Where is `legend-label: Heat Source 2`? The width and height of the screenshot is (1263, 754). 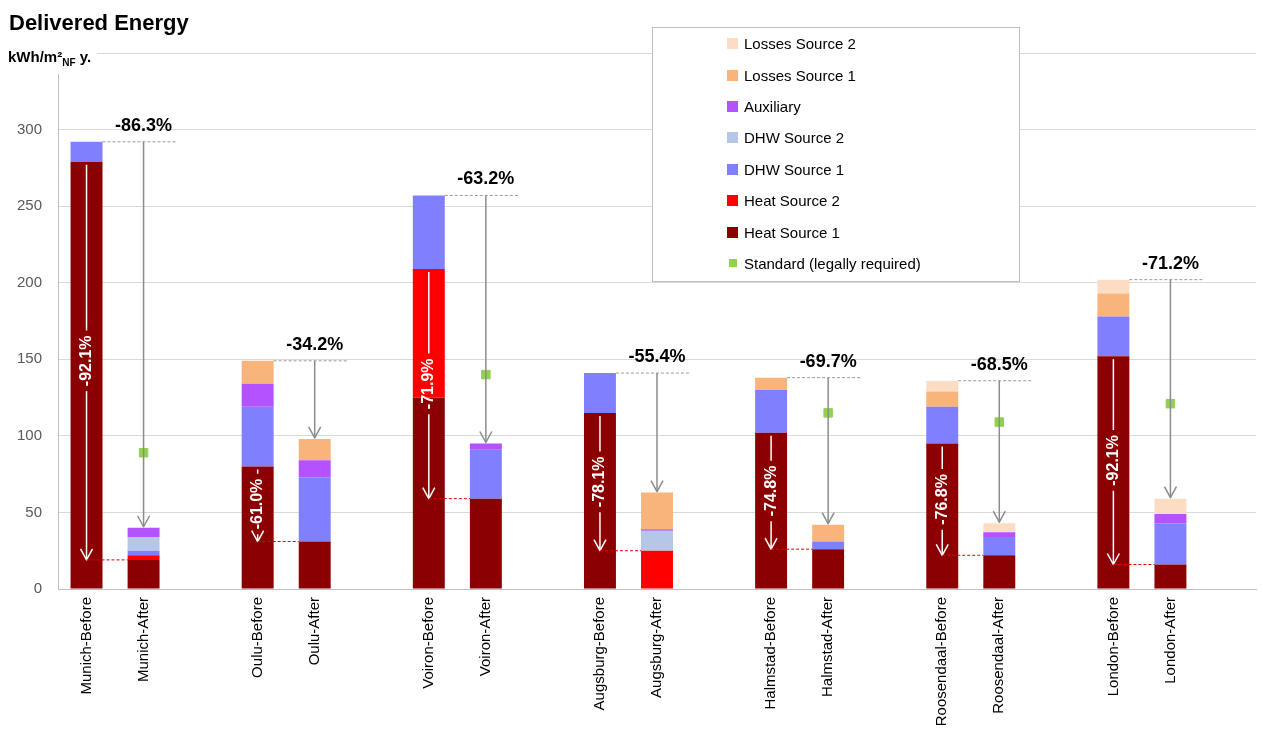
legend-label: Heat Source 2 is located at coordinates (792, 201).